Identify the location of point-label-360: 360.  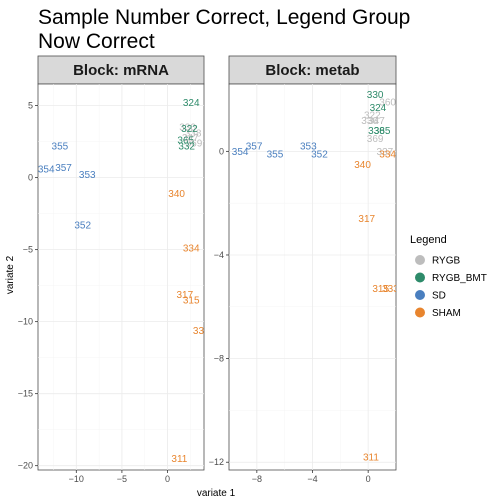
(387, 103).